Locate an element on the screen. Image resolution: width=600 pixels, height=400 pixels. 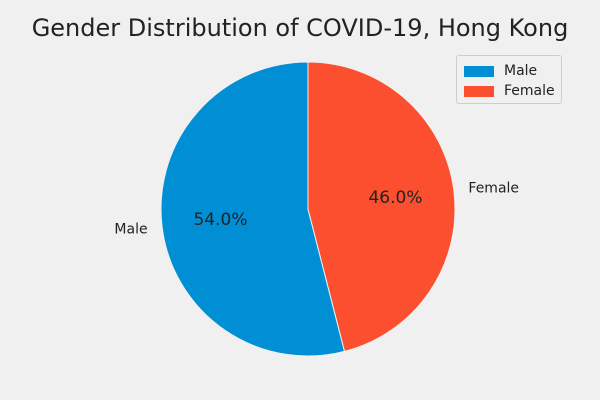
pie-percent-label-female: 46.0% is located at coordinates (395, 198).